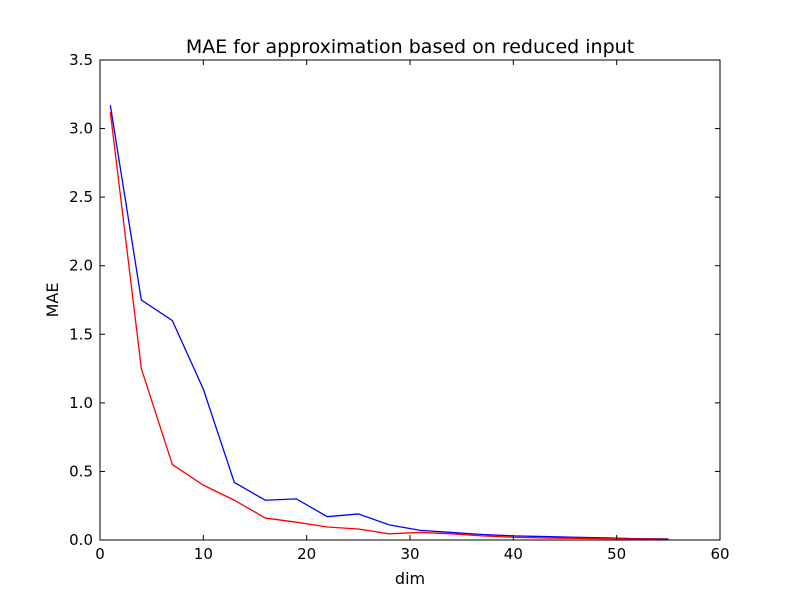 This screenshot has height=604, width=800. I want to click on y-tick-label: 2.5, so click(81, 197).